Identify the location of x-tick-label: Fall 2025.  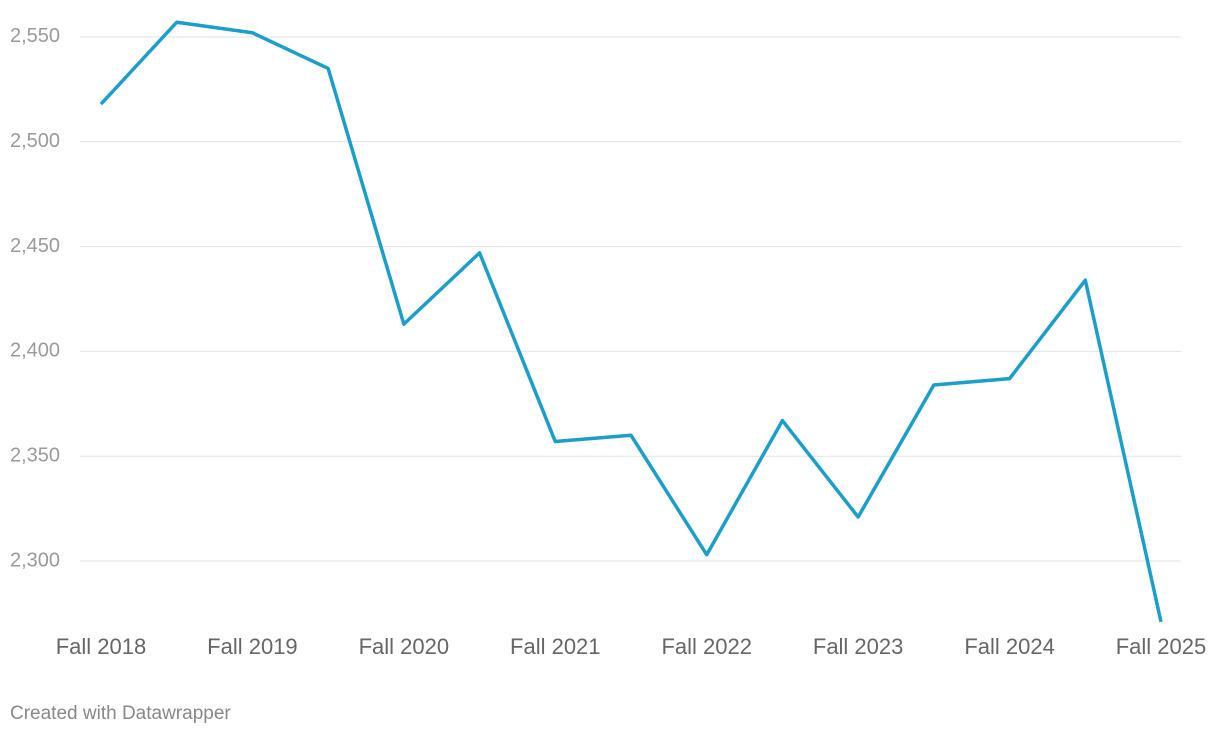
(1161, 646).